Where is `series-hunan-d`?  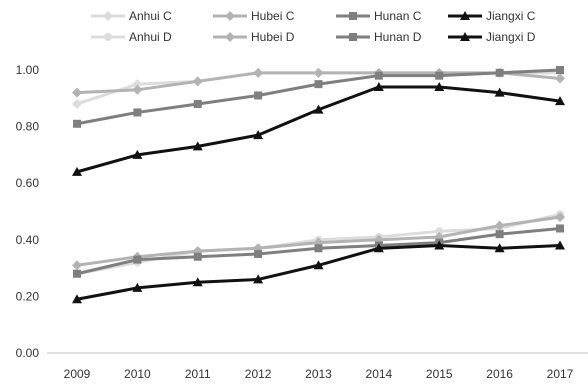
series-hunan-d is located at coordinates (318, 251).